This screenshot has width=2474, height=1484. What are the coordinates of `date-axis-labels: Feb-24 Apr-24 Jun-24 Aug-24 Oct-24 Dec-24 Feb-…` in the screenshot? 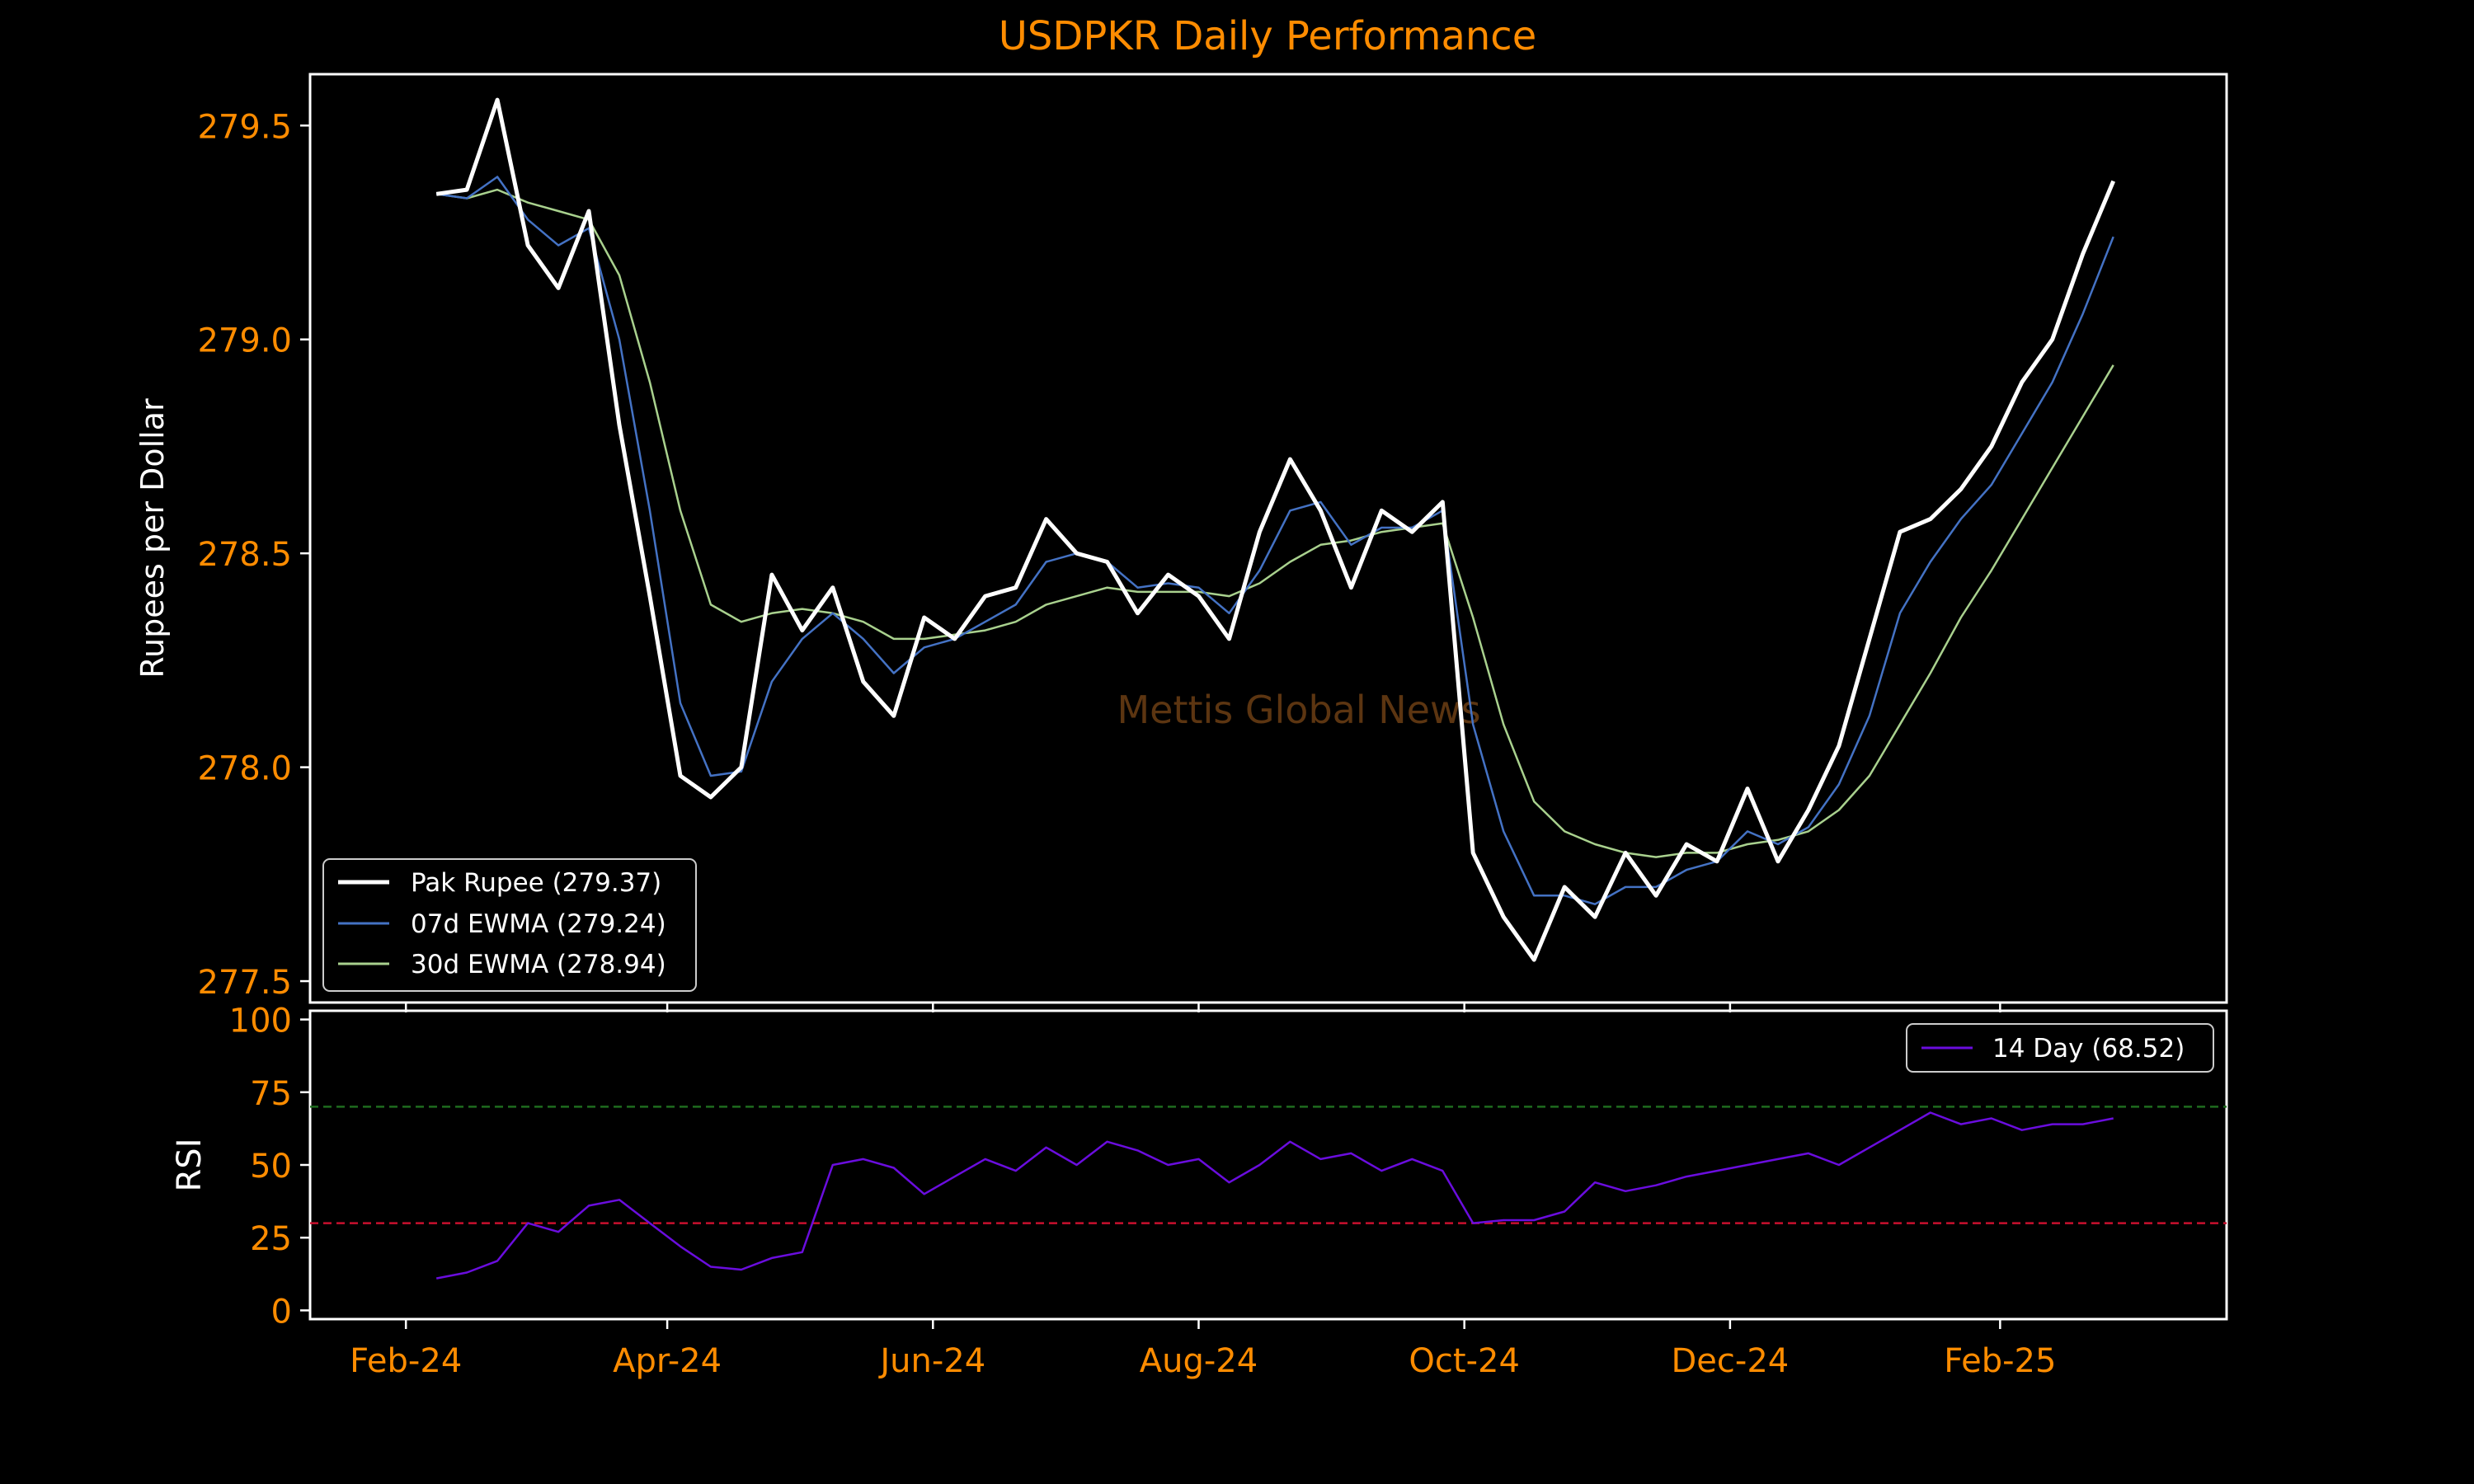 It's located at (1203, 1361).